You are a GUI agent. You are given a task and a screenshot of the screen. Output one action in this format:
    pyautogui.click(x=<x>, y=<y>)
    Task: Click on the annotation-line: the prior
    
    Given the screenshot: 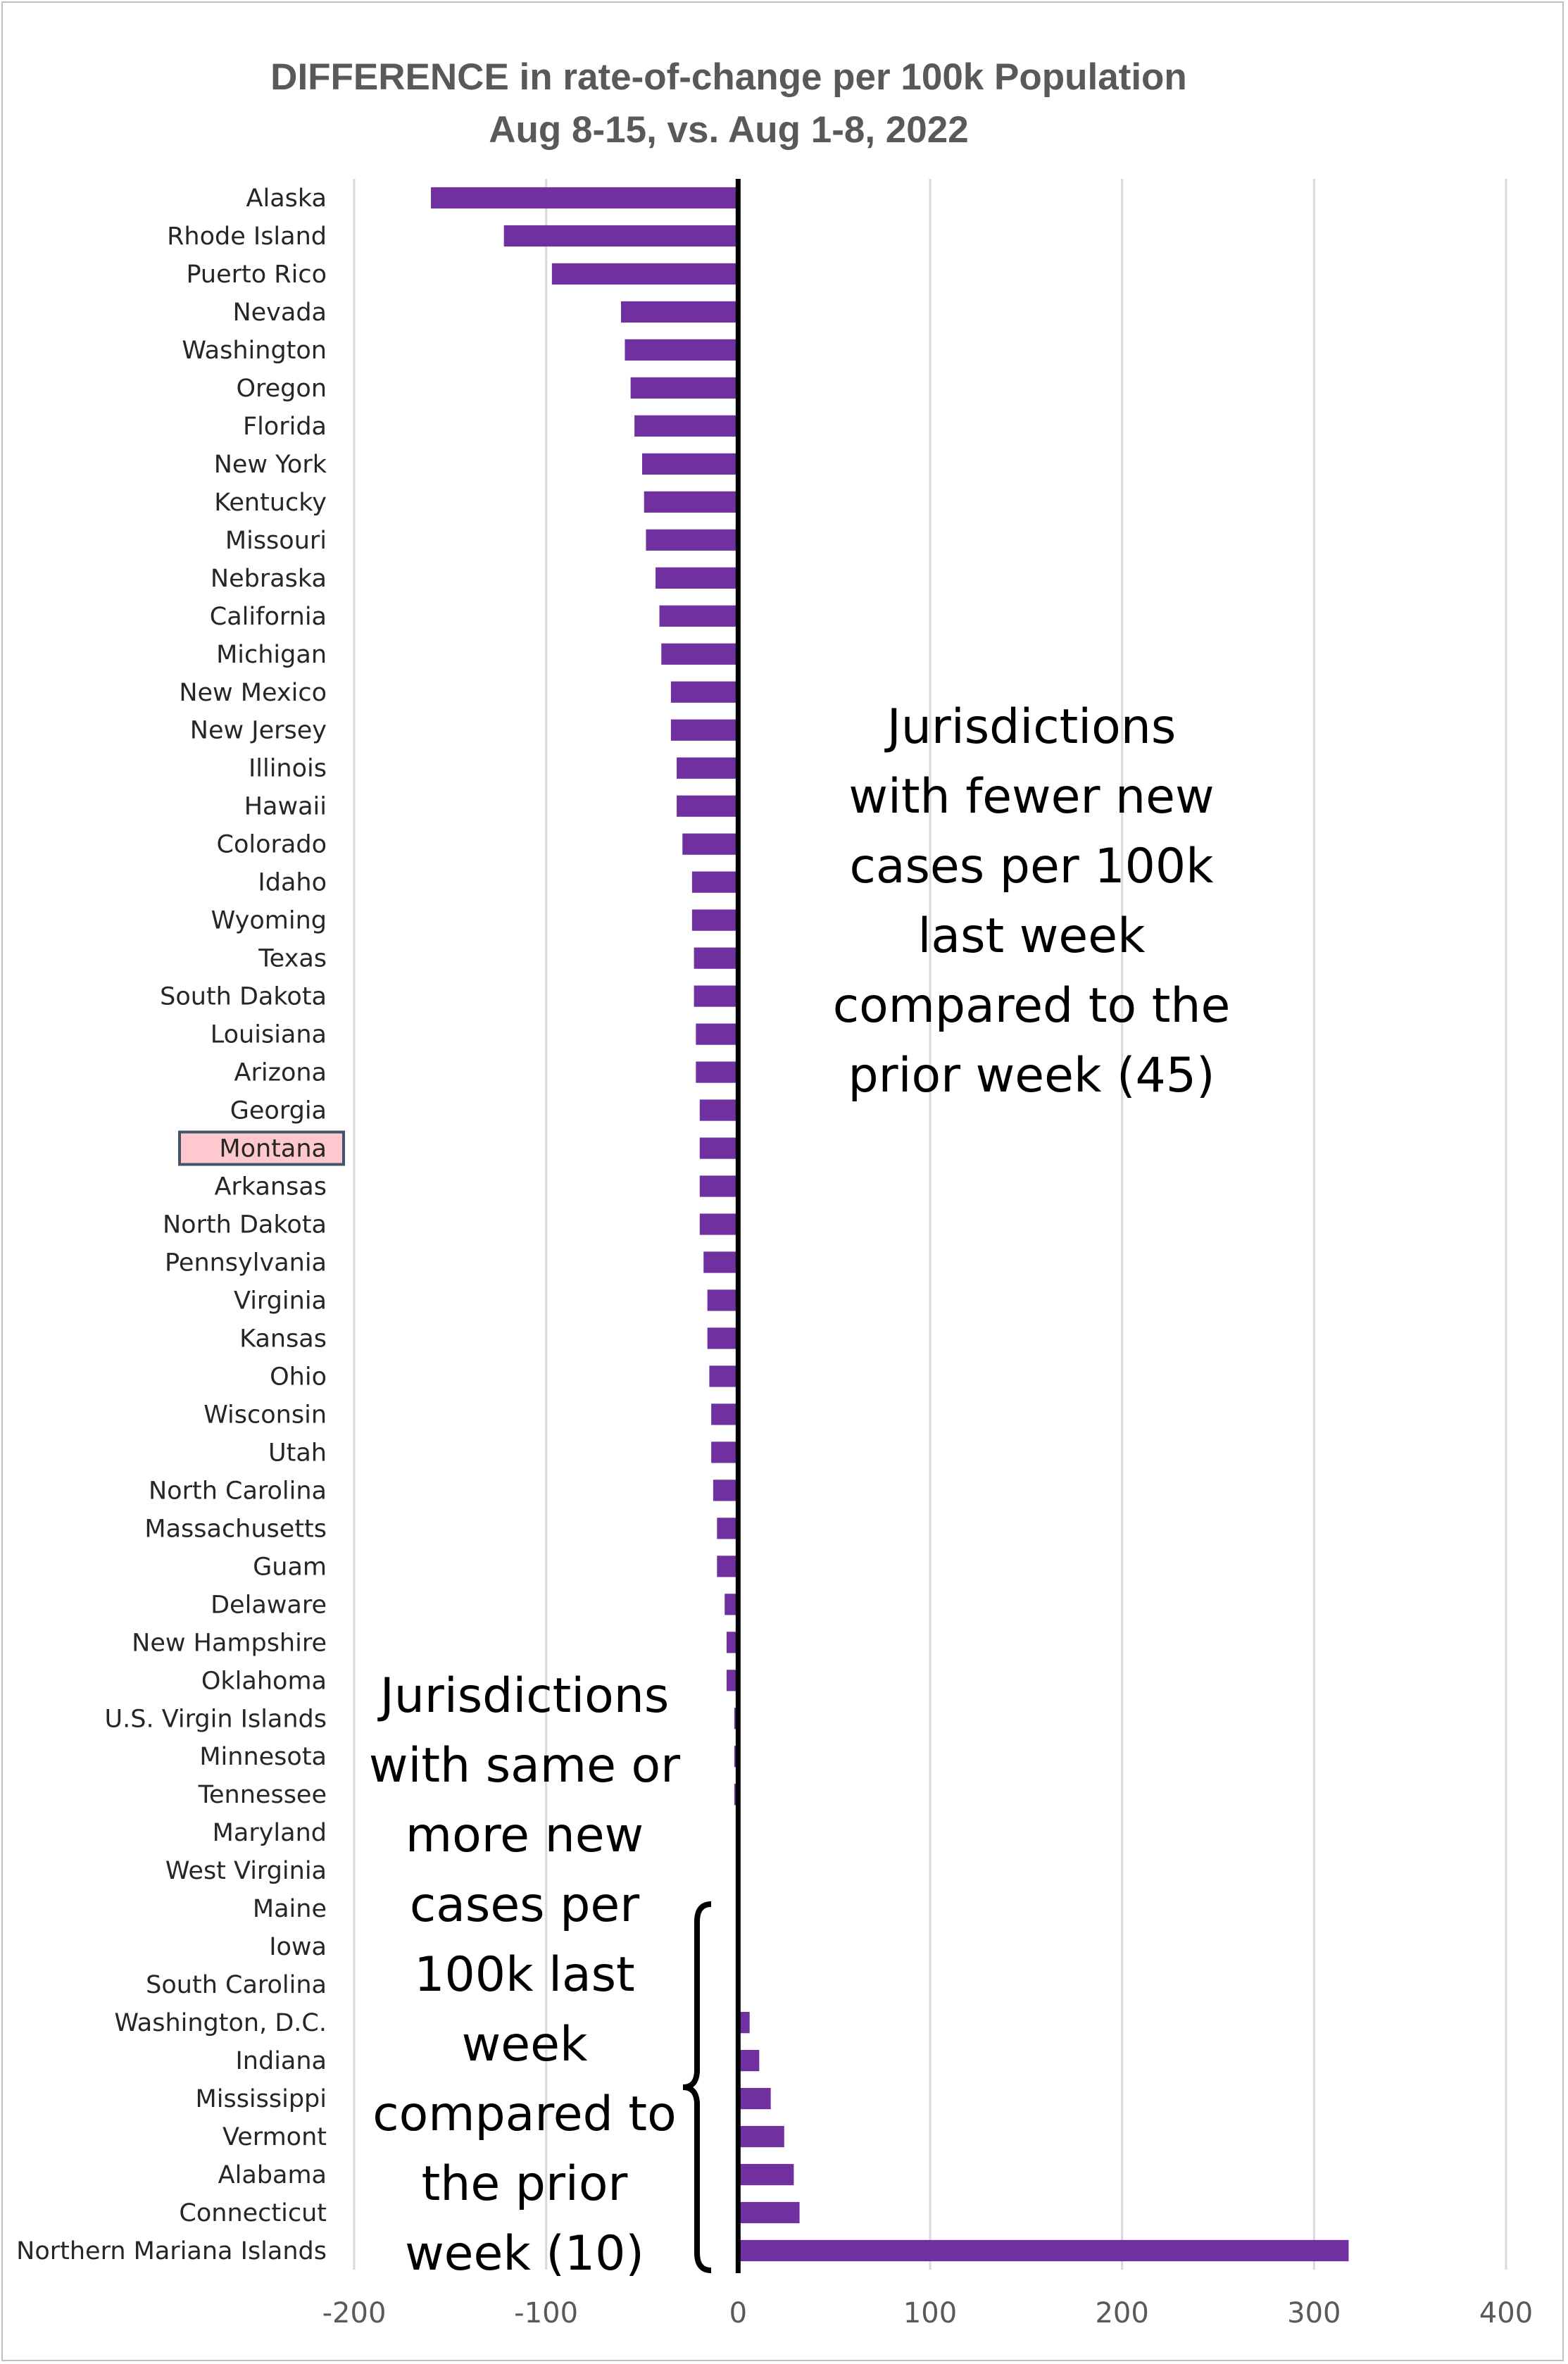 What is the action you would take?
    pyautogui.click(x=525, y=2184)
    